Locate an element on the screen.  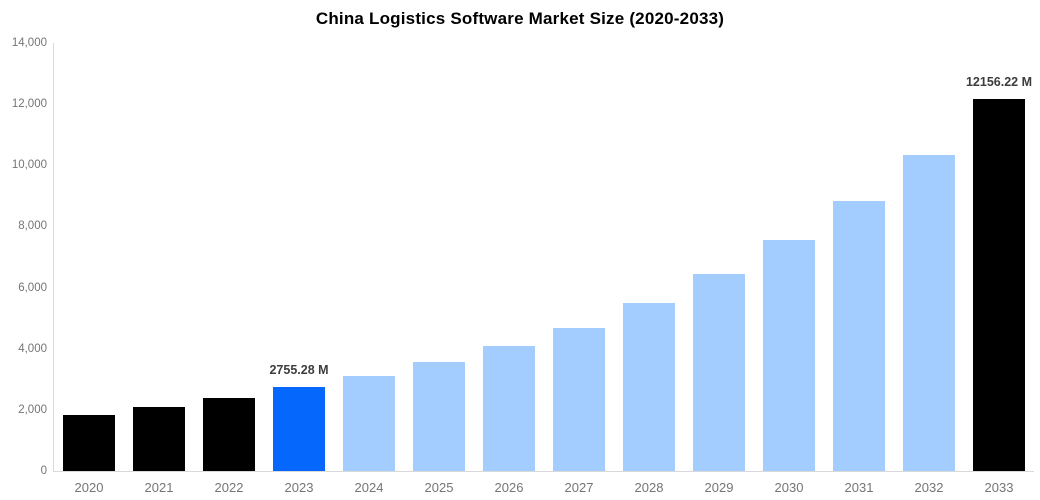
bar-2032 is located at coordinates (929, 312).